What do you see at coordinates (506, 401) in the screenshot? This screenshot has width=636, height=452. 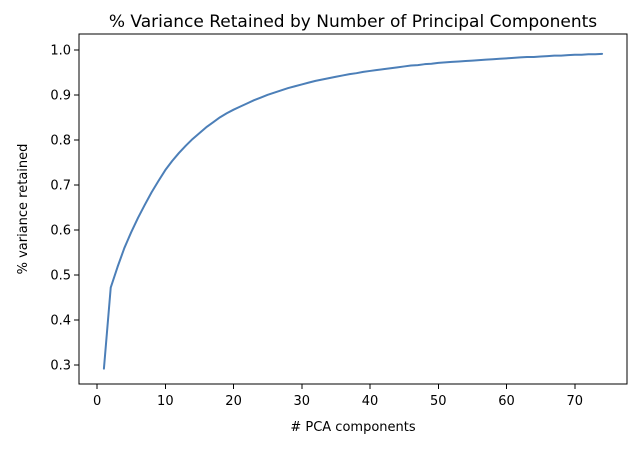 I see `x-tick-label: 60` at bounding box center [506, 401].